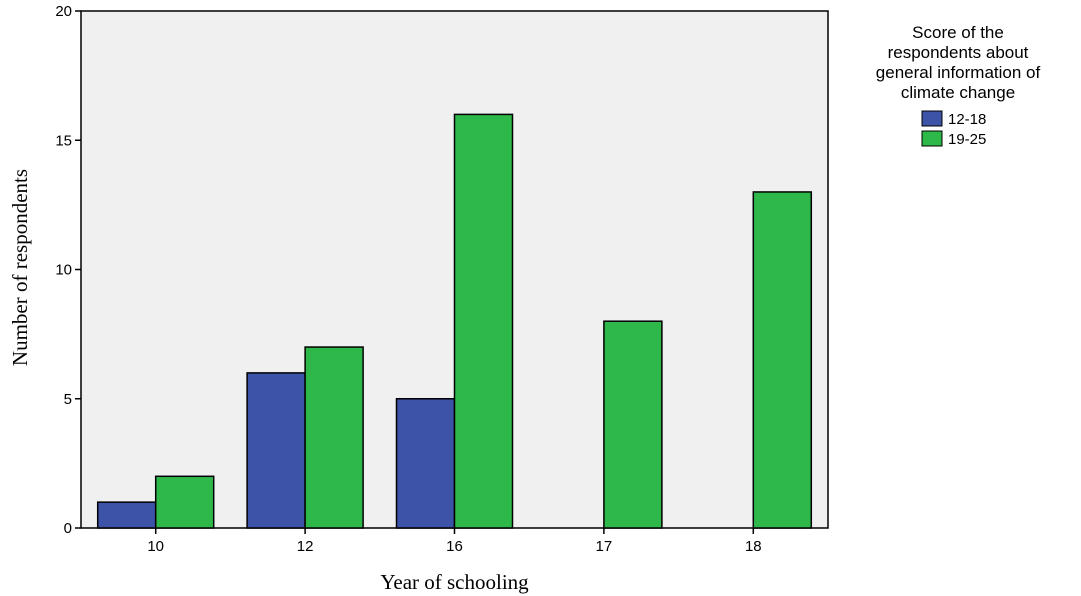 The height and width of the screenshot is (596, 1081). I want to click on y-tick-label: 5, so click(68, 399).